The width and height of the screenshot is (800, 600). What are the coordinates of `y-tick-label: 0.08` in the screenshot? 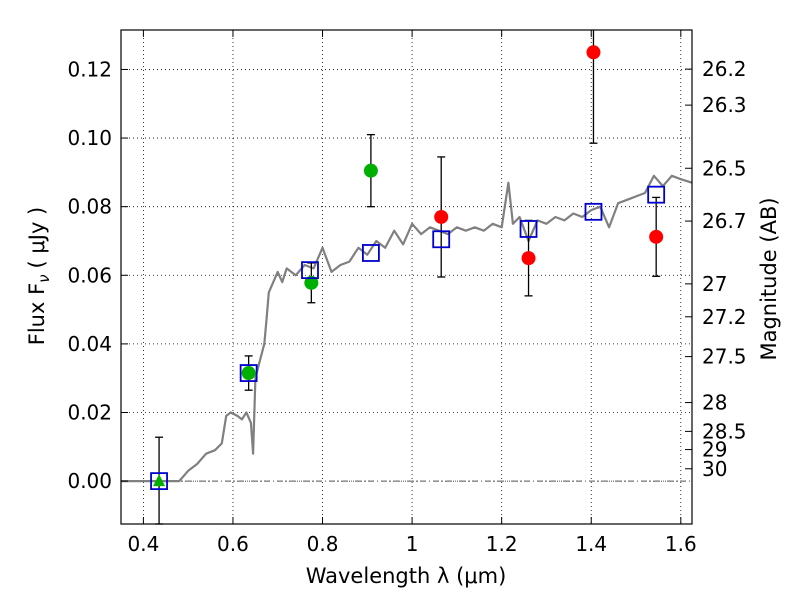 It's located at (89, 207).